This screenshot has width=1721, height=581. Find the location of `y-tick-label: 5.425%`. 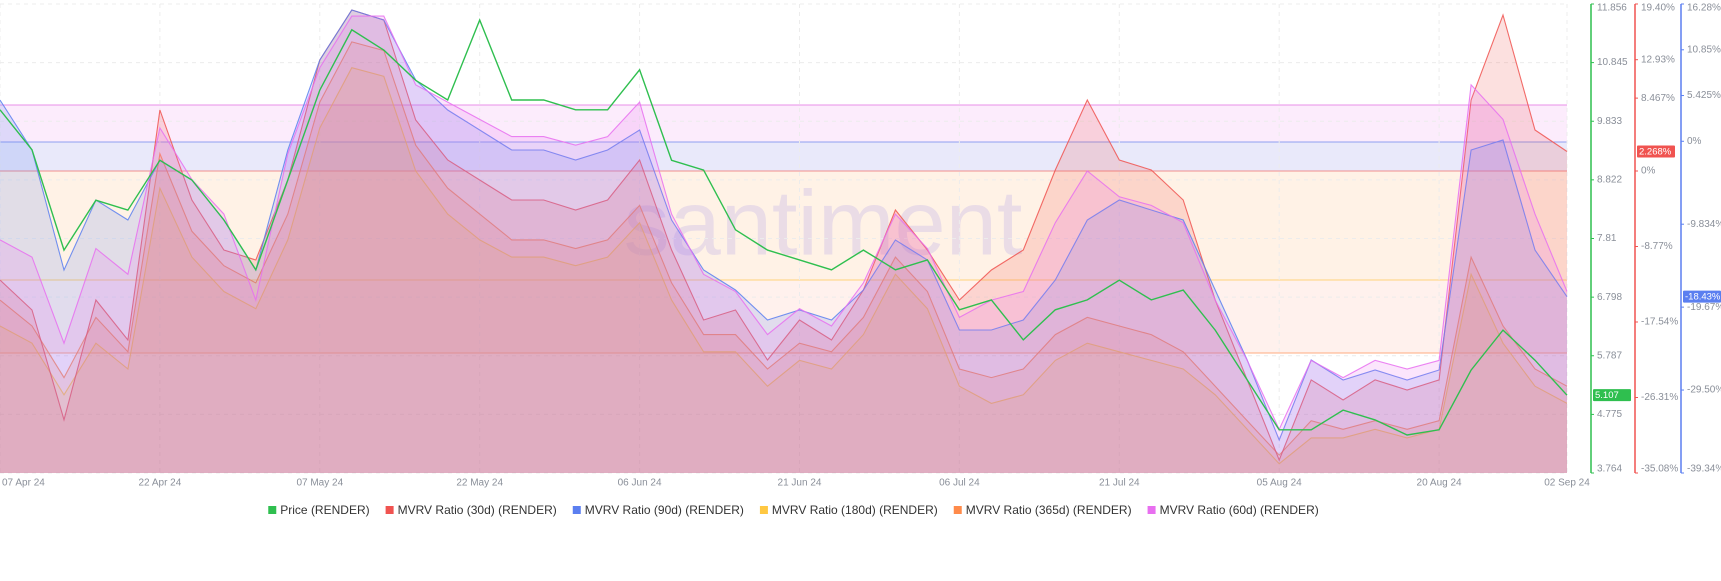

y-tick-label: 5.425% is located at coordinates (1704, 95).